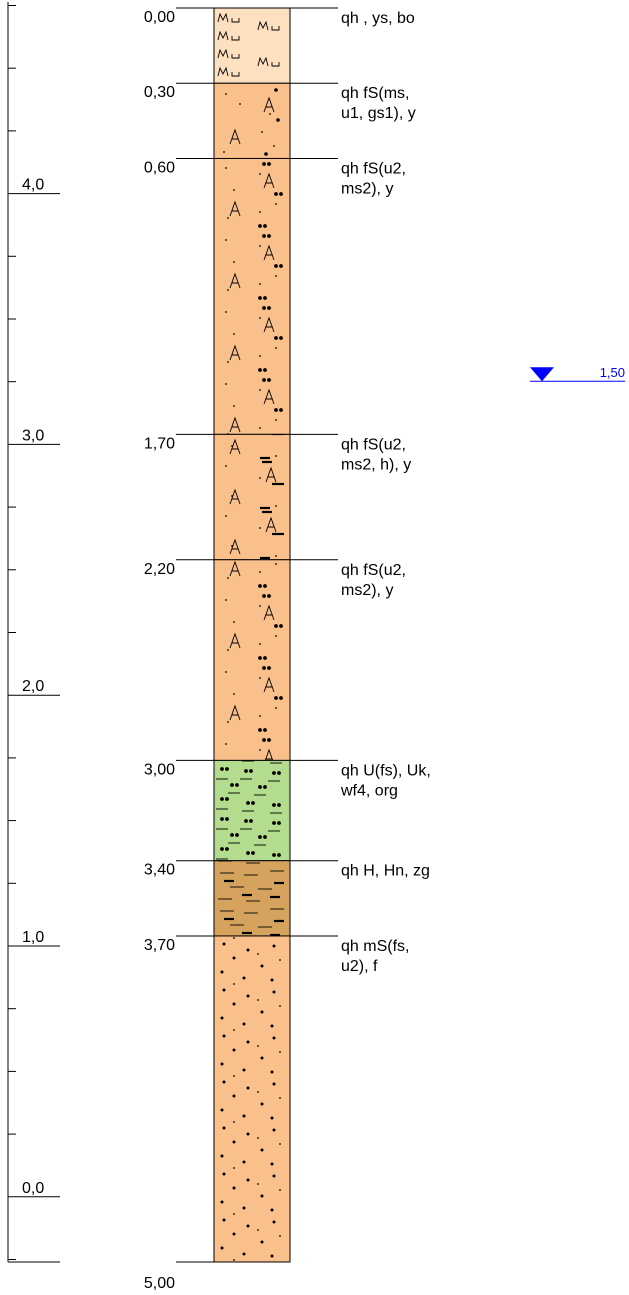 This screenshot has width=629, height=1295. I want to click on depth-label: 0,60, so click(159, 167).